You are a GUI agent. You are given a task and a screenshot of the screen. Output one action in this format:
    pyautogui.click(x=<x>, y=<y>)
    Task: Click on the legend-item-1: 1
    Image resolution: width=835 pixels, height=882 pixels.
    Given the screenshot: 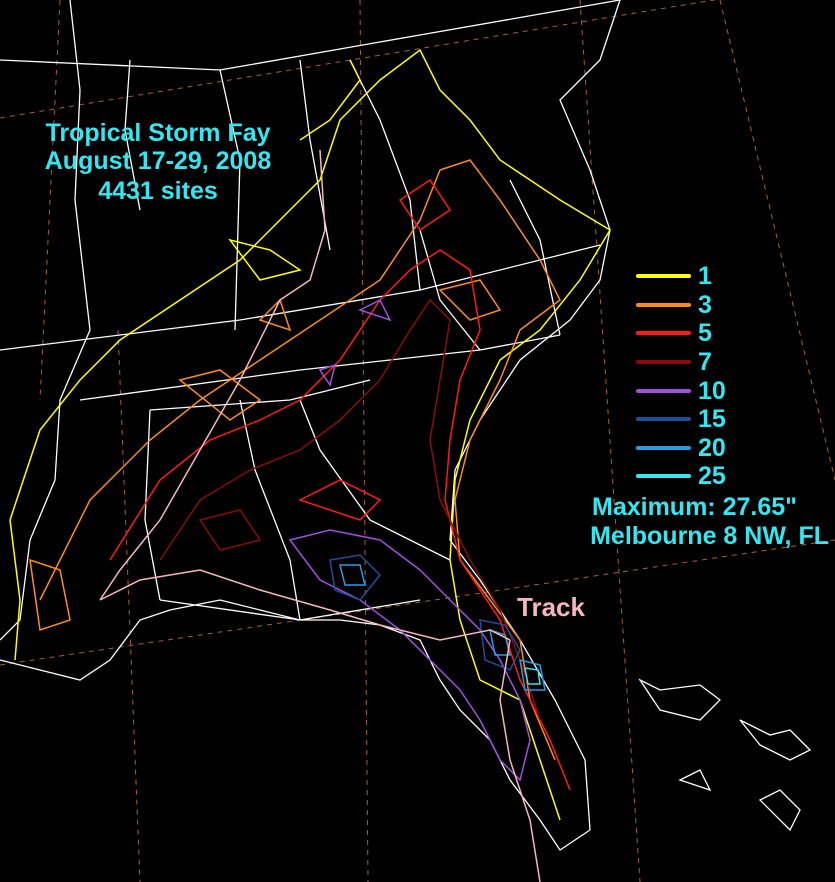 What is the action you would take?
    pyautogui.click(x=696, y=277)
    